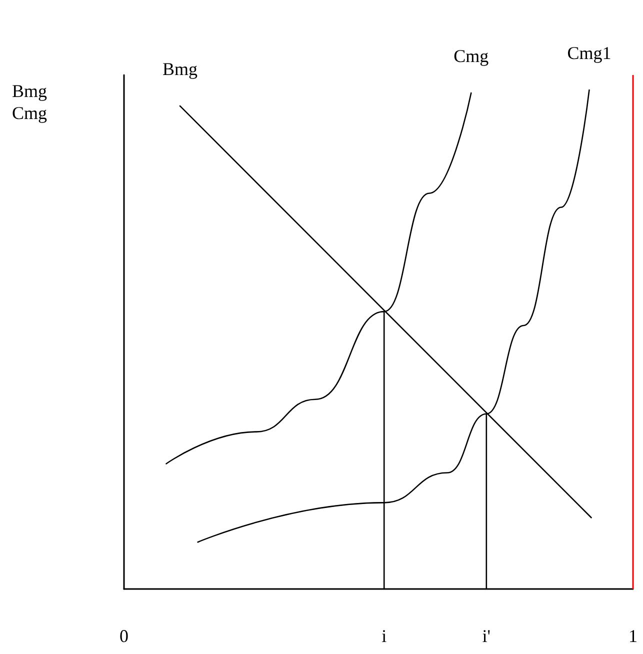 This screenshot has height=654, width=643. Describe the element at coordinates (180, 68) in the screenshot. I see `series-label: Bmg` at that location.